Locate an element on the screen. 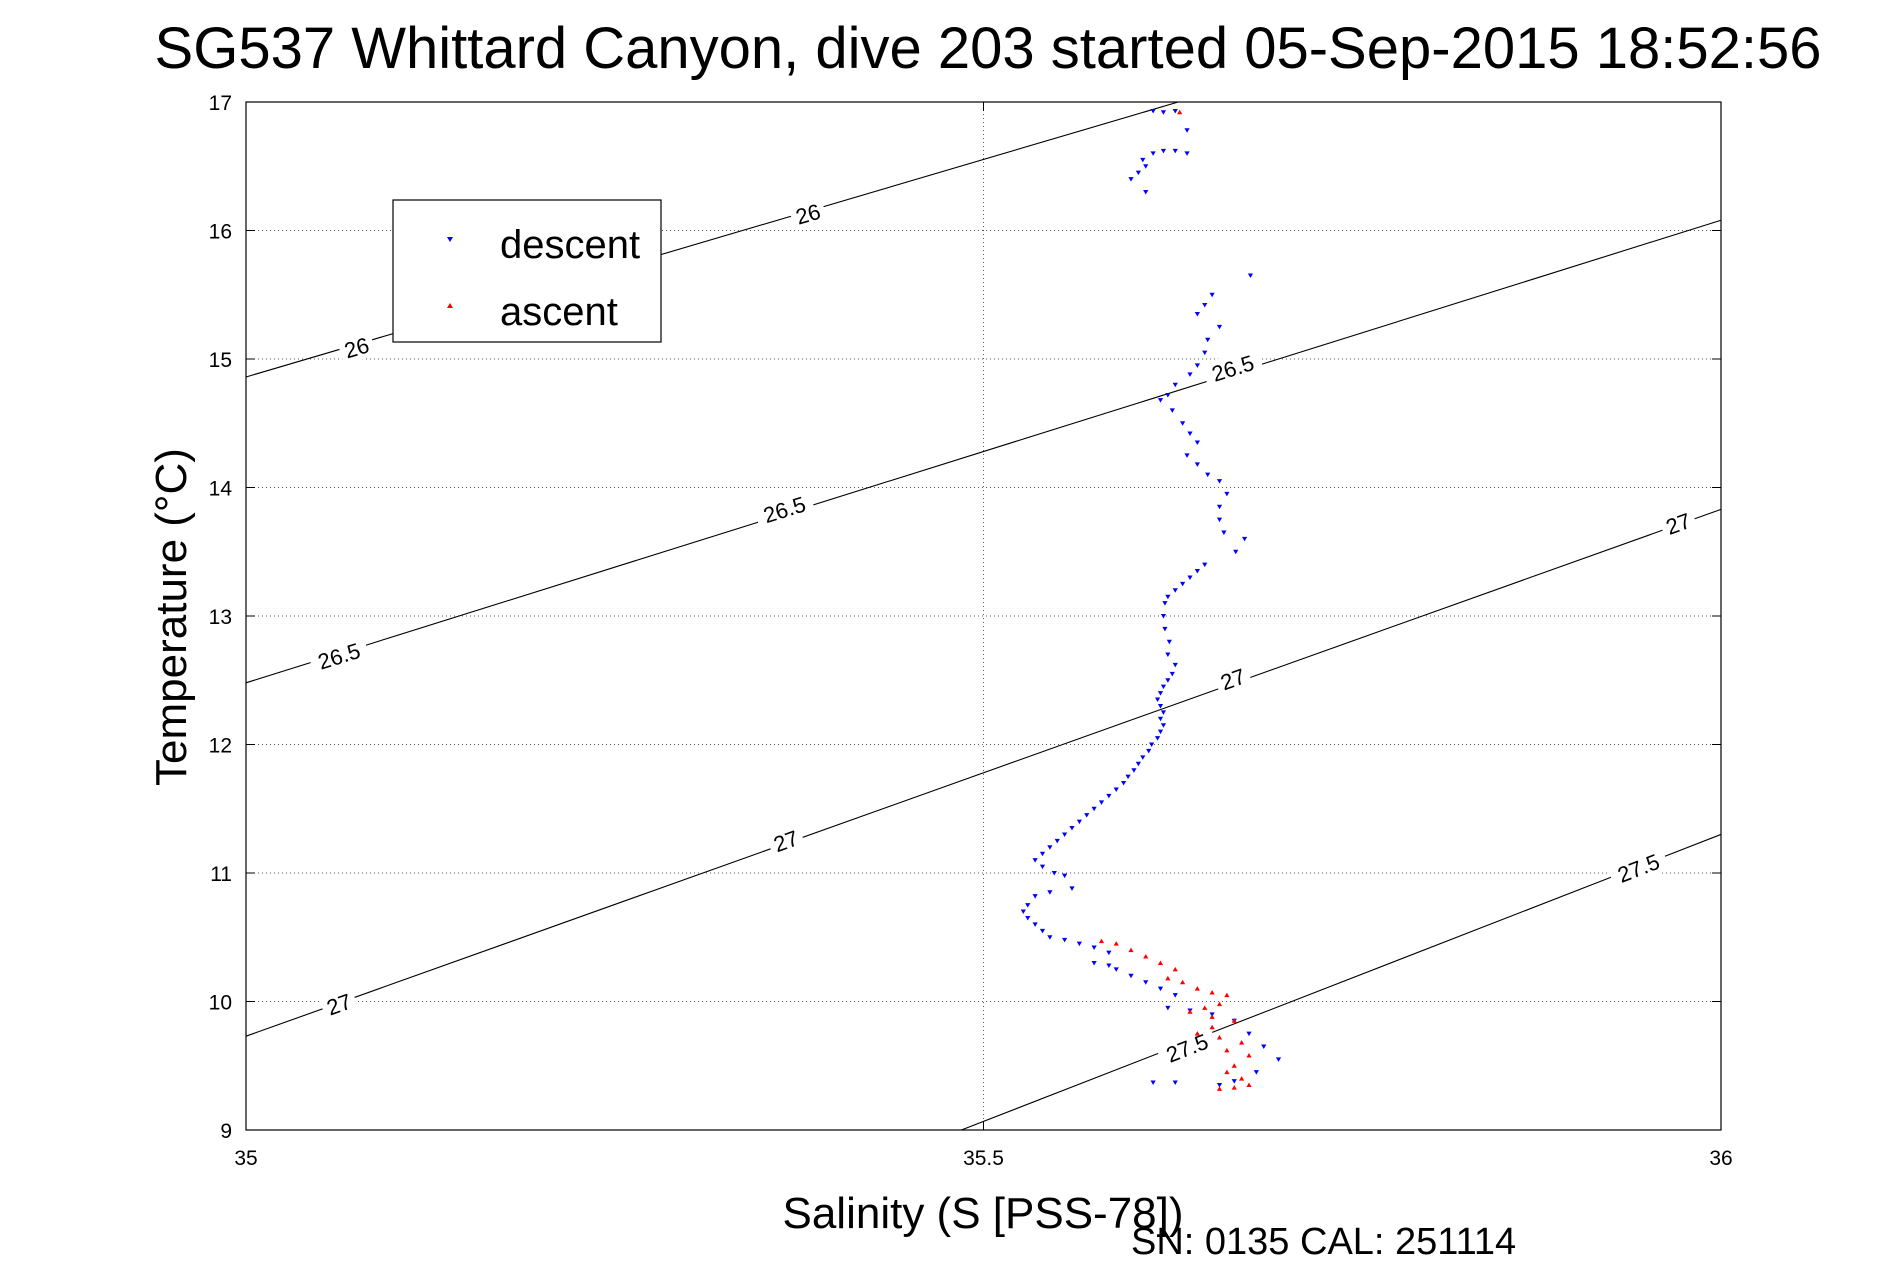  serial-calibration-footer: SN: 0135 CAL: 251114 is located at coordinates (1323, 1241).